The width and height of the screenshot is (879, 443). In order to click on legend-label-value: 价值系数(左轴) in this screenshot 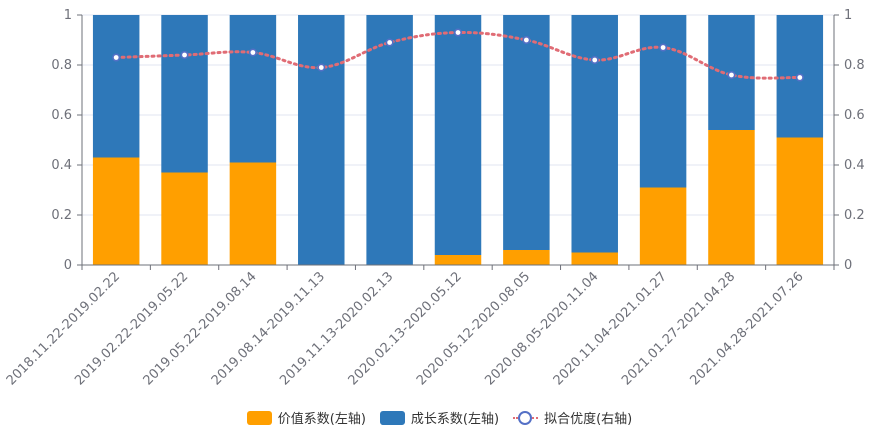, I will do `click(322, 417)`.